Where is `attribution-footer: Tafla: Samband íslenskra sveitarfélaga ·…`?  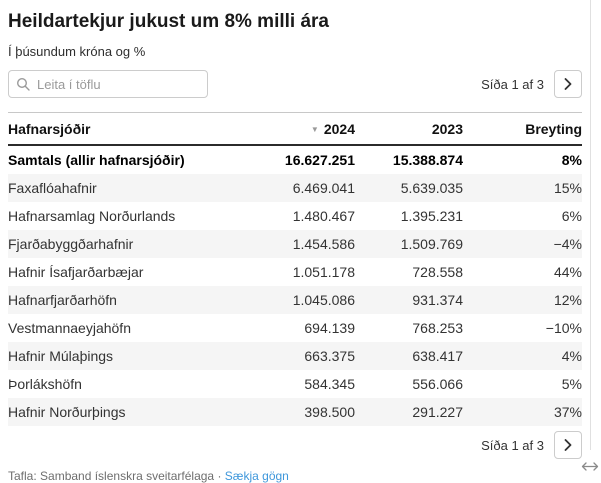 attribution-footer: Tafla: Samband íslenskra sveitarfélaga ·… is located at coordinates (299, 472).